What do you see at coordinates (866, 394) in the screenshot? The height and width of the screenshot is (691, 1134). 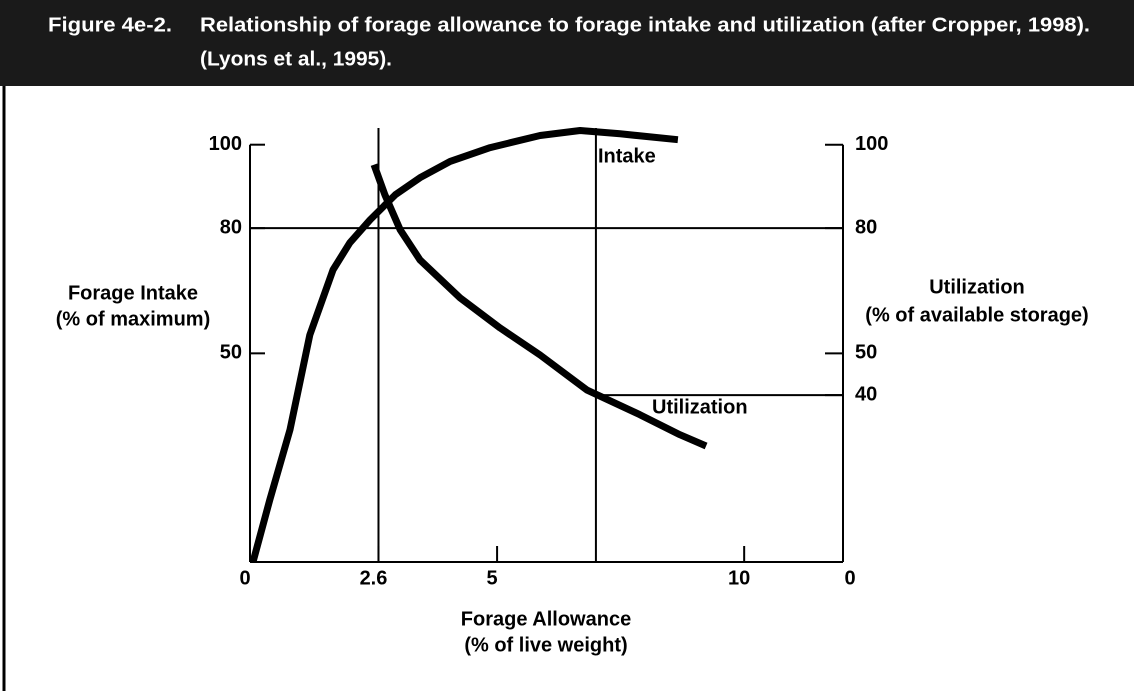 I see `y2-tick-label: 40` at bounding box center [866, 394].